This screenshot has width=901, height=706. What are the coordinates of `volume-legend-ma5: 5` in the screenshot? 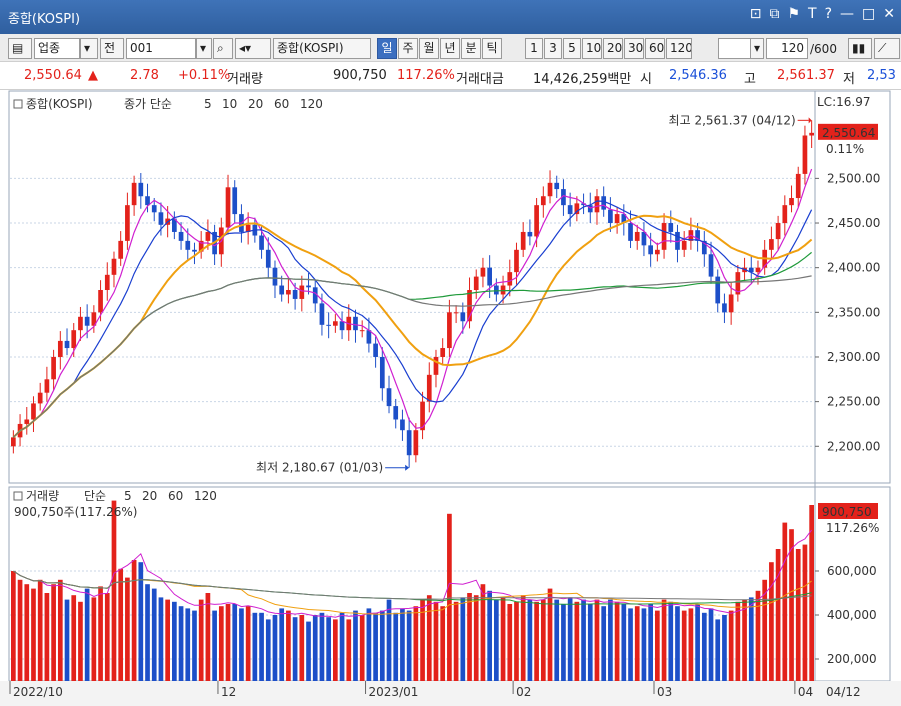 It's located at (128, 496).